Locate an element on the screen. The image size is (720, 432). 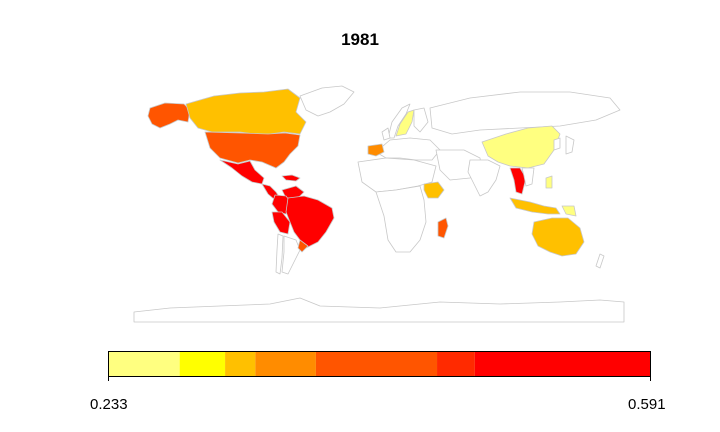
argentina is located at coordinates (291, 255).